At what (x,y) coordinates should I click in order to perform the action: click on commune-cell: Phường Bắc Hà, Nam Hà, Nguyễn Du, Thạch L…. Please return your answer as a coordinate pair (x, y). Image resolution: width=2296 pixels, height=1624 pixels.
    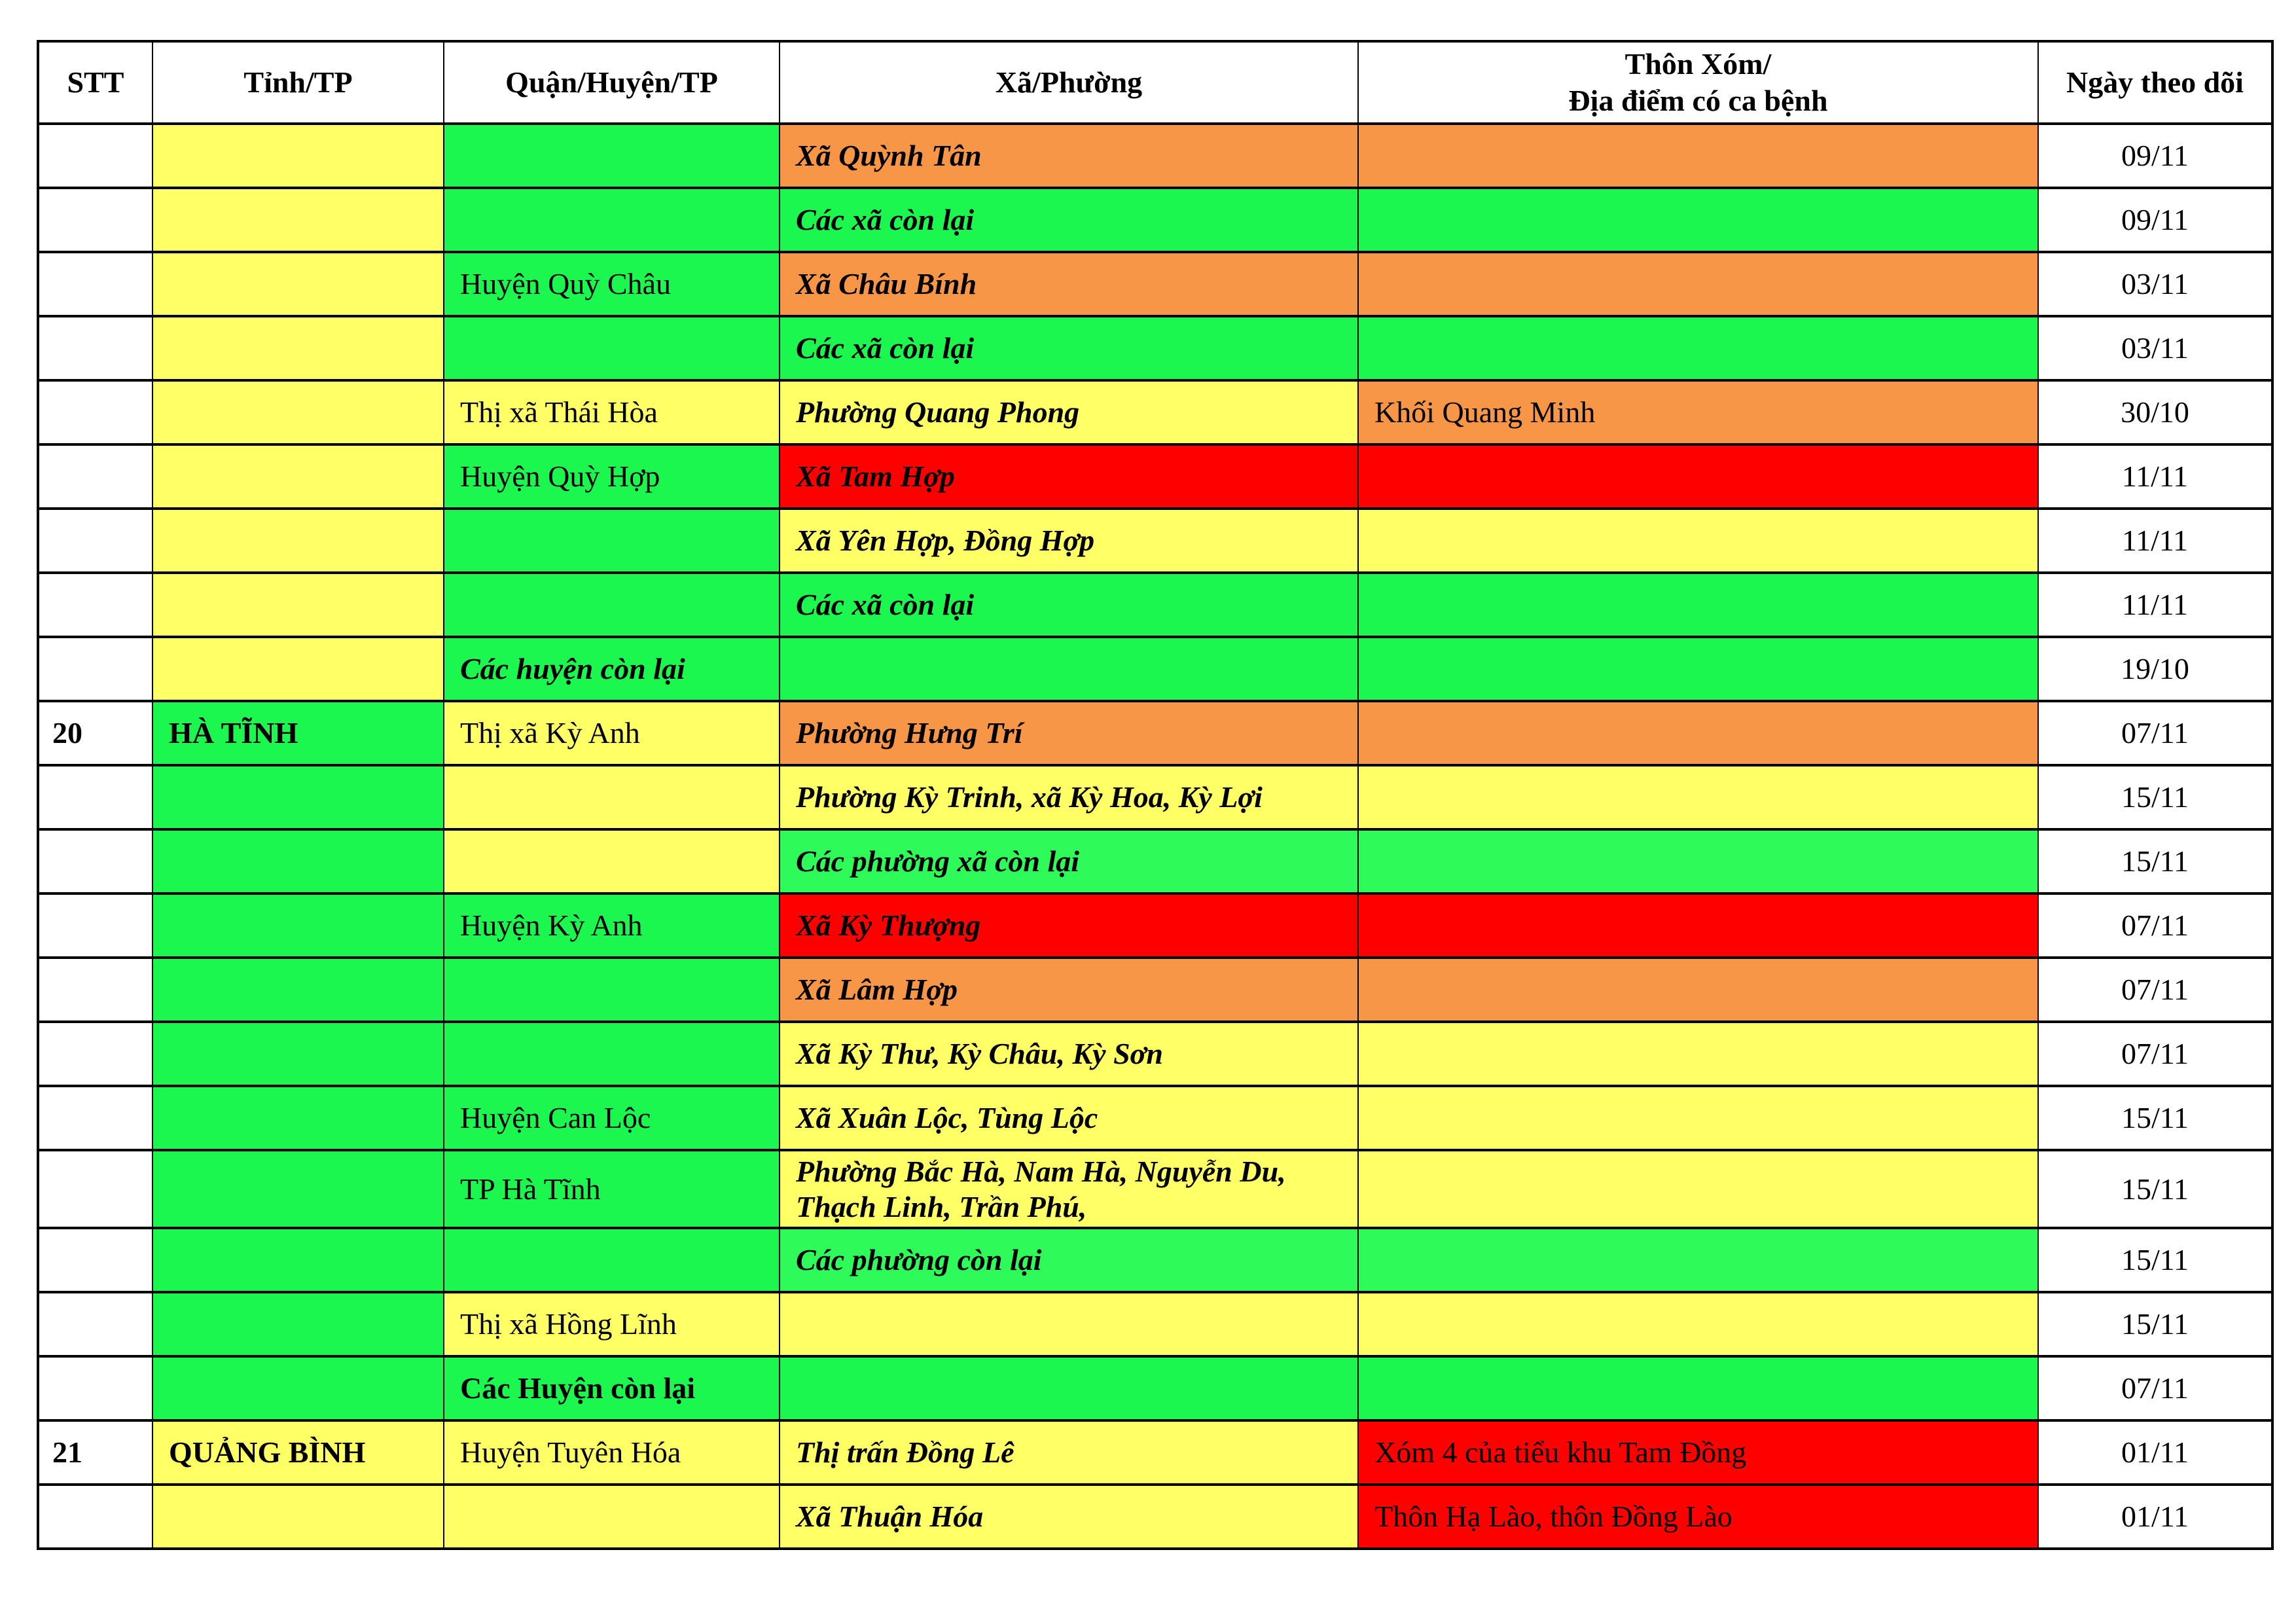
    Looking at the image, I should click on (1069, 1189).